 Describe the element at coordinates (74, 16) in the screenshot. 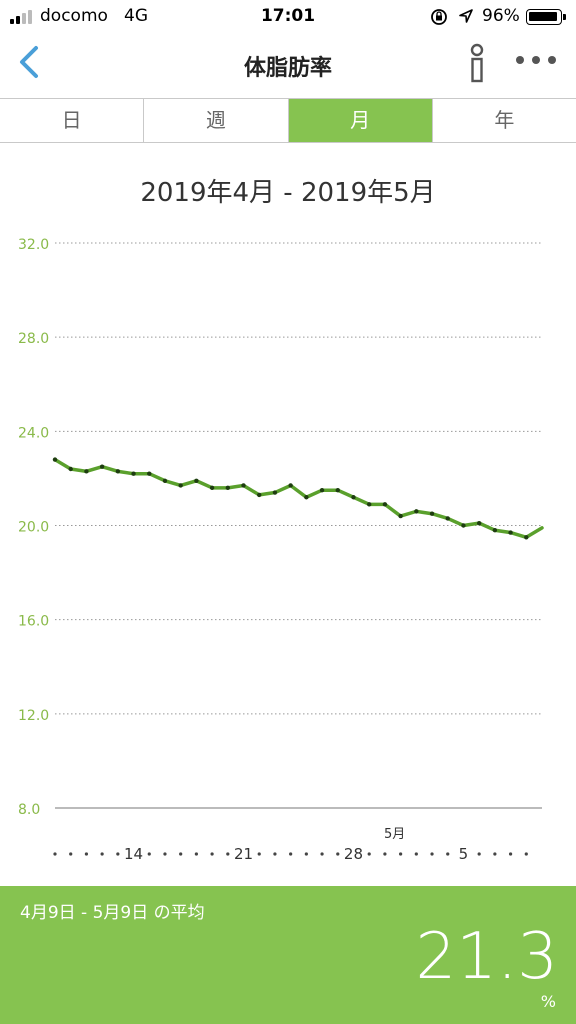

I see `carrier-name: docomo` at that location.